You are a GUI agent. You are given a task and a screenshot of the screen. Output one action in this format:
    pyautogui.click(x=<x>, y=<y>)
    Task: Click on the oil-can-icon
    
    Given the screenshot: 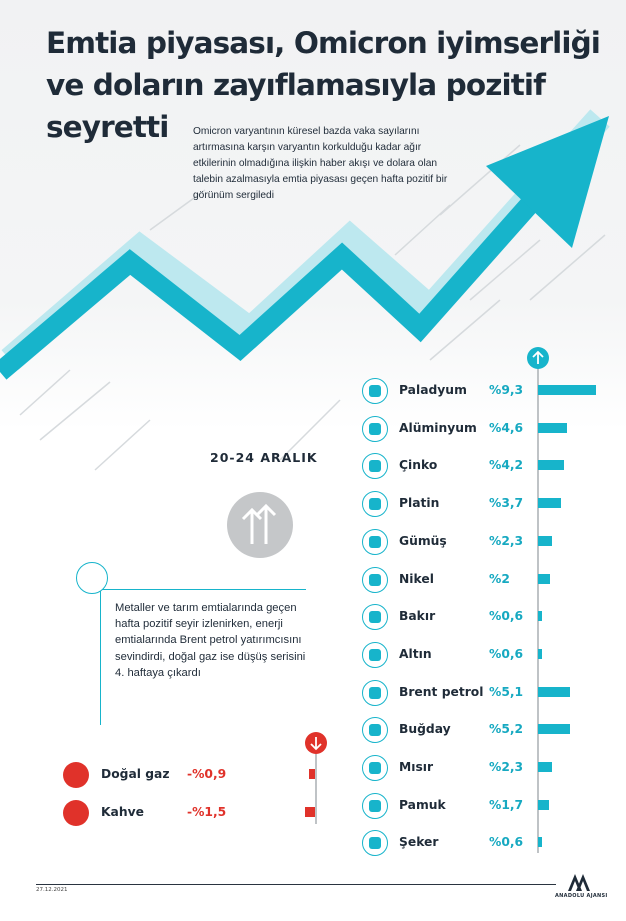 What is the action you would take?
    pyautogui.click(x=375, y=692)
    